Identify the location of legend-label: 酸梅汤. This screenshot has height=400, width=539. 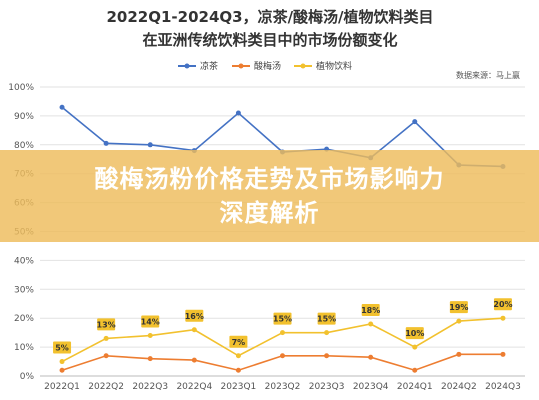
(267, 66).